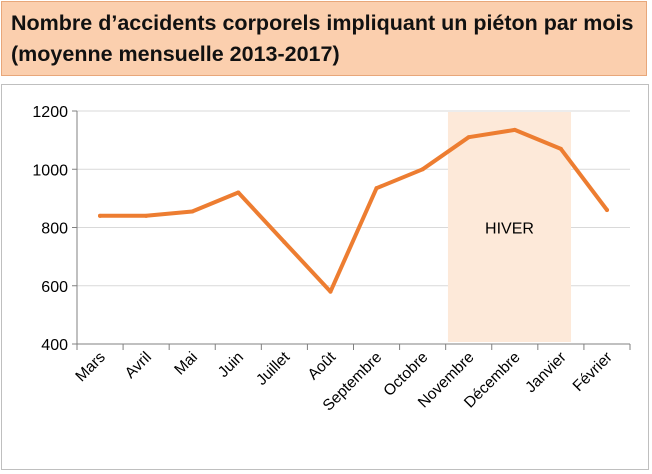 This screenshot has width=652, height=474. I want to click on x-tick-label: Août, so click(322, 365).